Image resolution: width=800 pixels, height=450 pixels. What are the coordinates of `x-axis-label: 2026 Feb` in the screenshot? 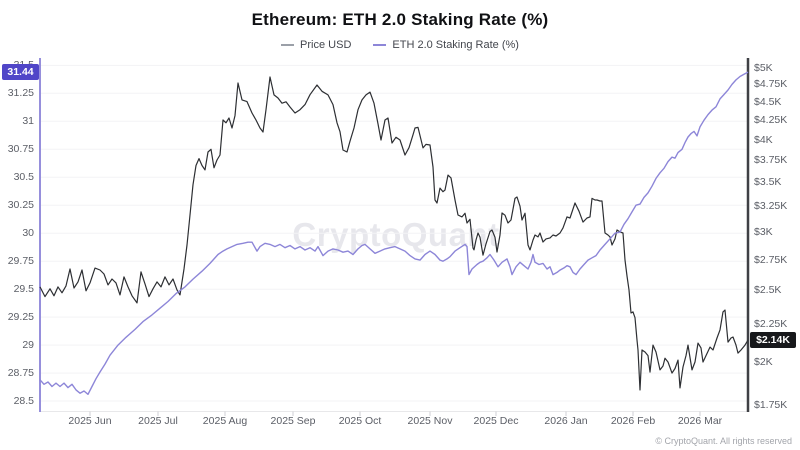 It's located at (633, 421).